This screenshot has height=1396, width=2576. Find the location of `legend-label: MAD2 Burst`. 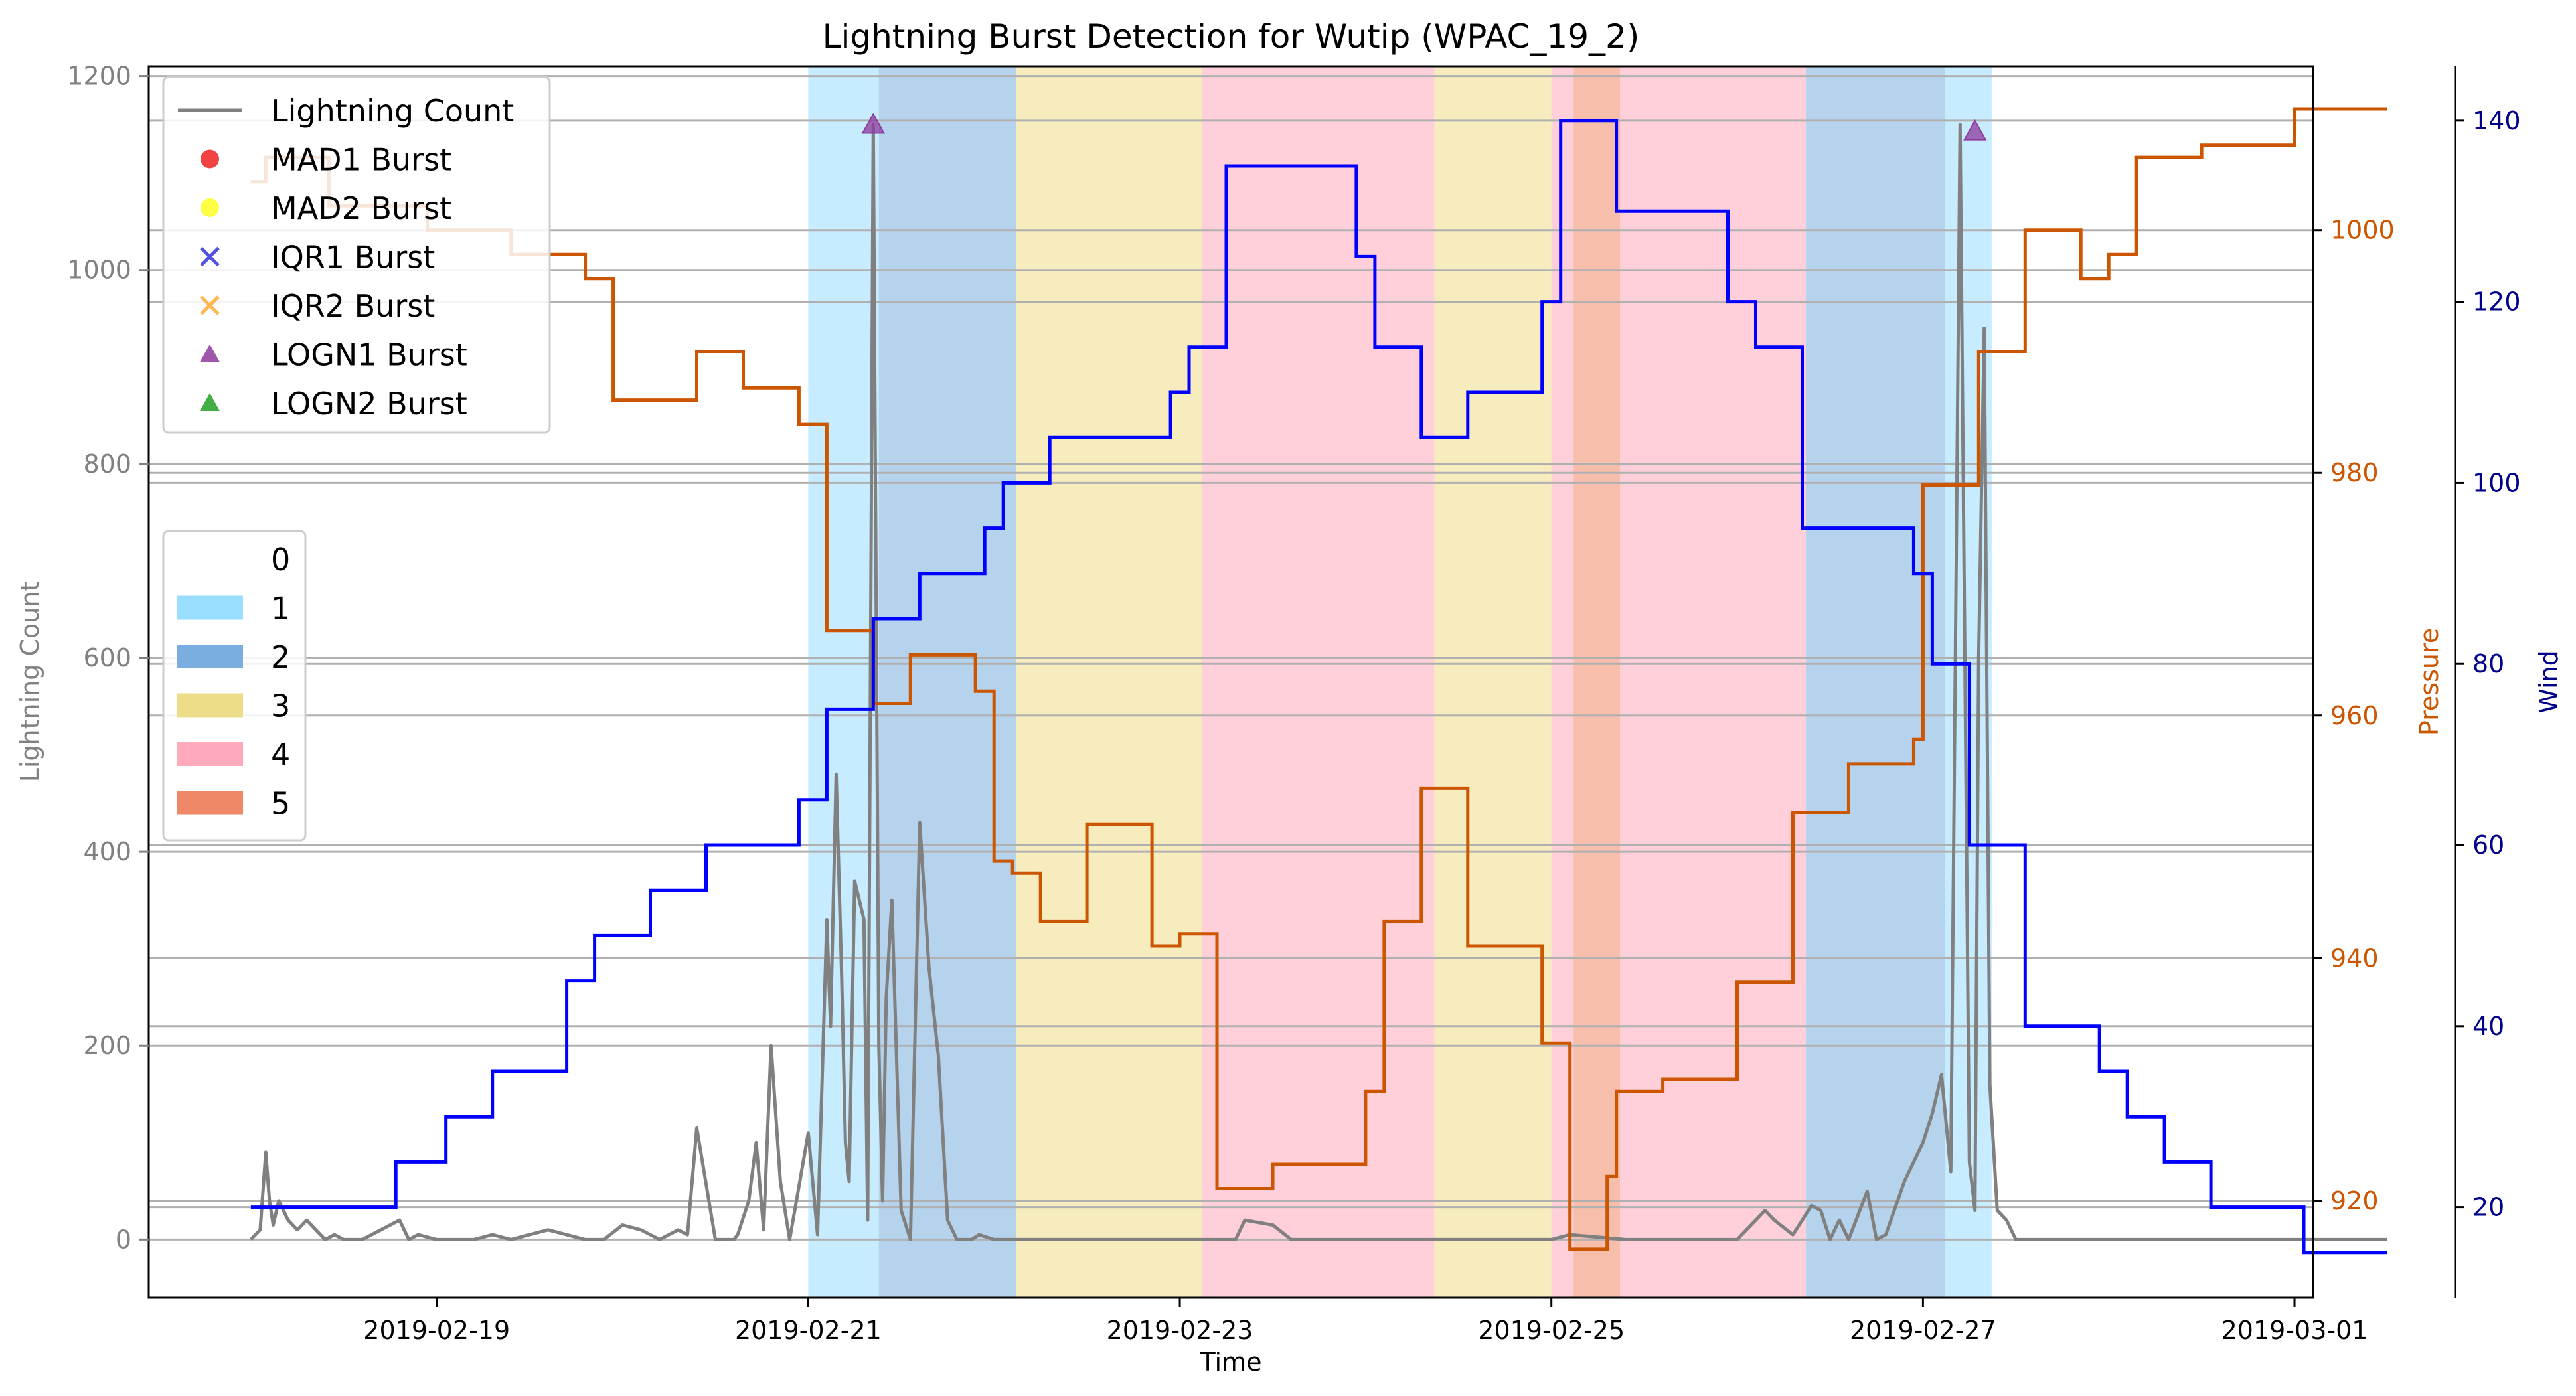

legend-label: MAD2 Burst is located at coordinates (361, 208).